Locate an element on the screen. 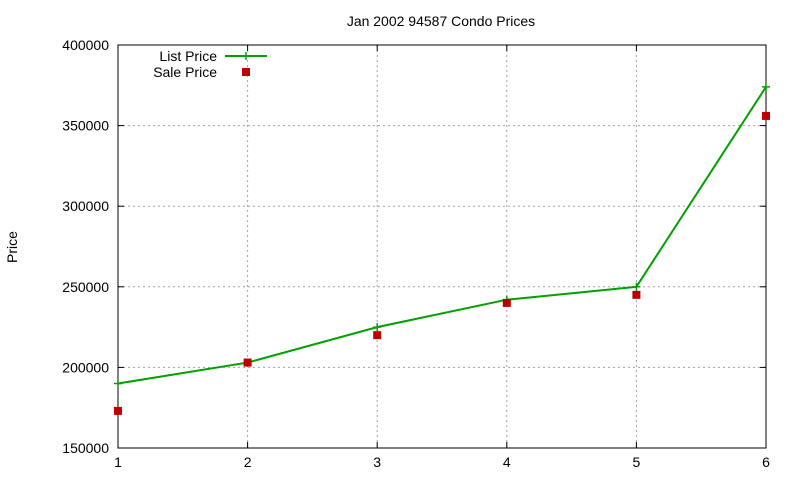 This screenshot has height=480, width=800. legend-item-0: List Price is located at coordinates (213, 56).